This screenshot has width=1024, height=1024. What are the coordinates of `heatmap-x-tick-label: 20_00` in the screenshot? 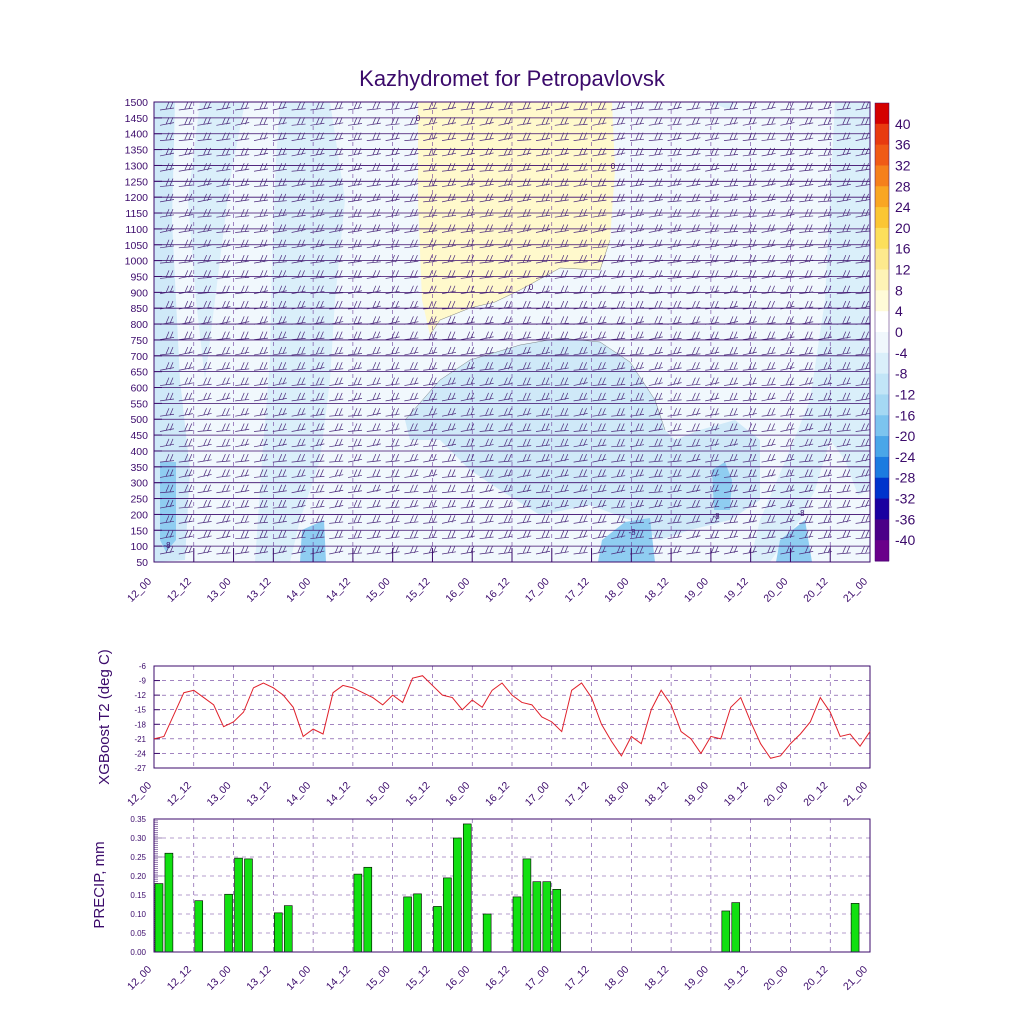 It's located at (775, 590).